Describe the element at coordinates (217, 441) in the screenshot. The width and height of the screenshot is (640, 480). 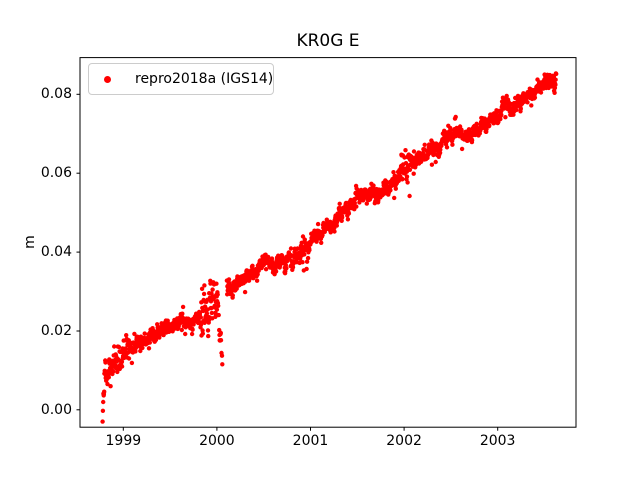
I see `x-tick-label: 2000` at that location.